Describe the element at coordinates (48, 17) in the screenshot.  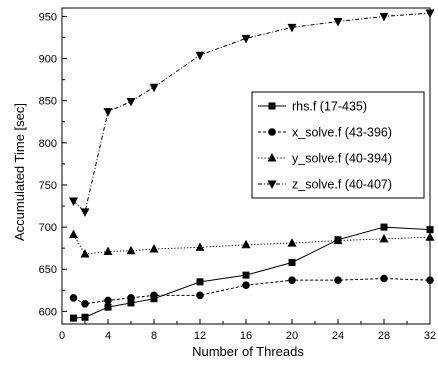
I see `y-tick-label: 950` at that location.